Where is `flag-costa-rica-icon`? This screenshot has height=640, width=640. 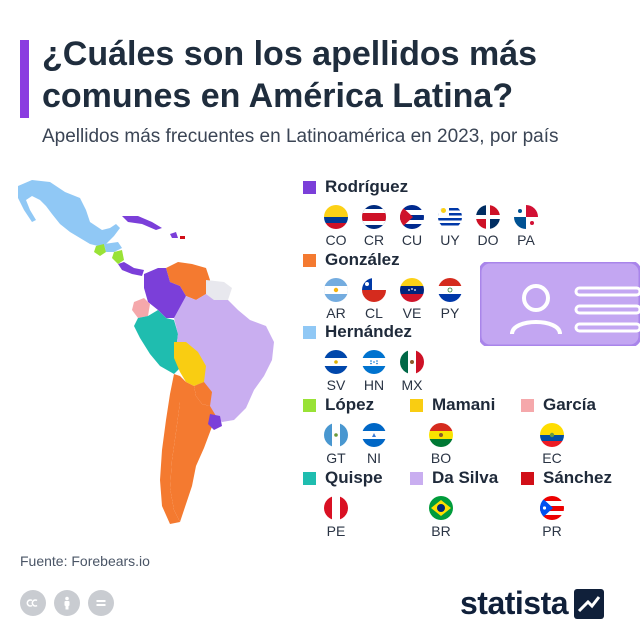 flag-costa-rica-icon is located at coordinates (374, 217).